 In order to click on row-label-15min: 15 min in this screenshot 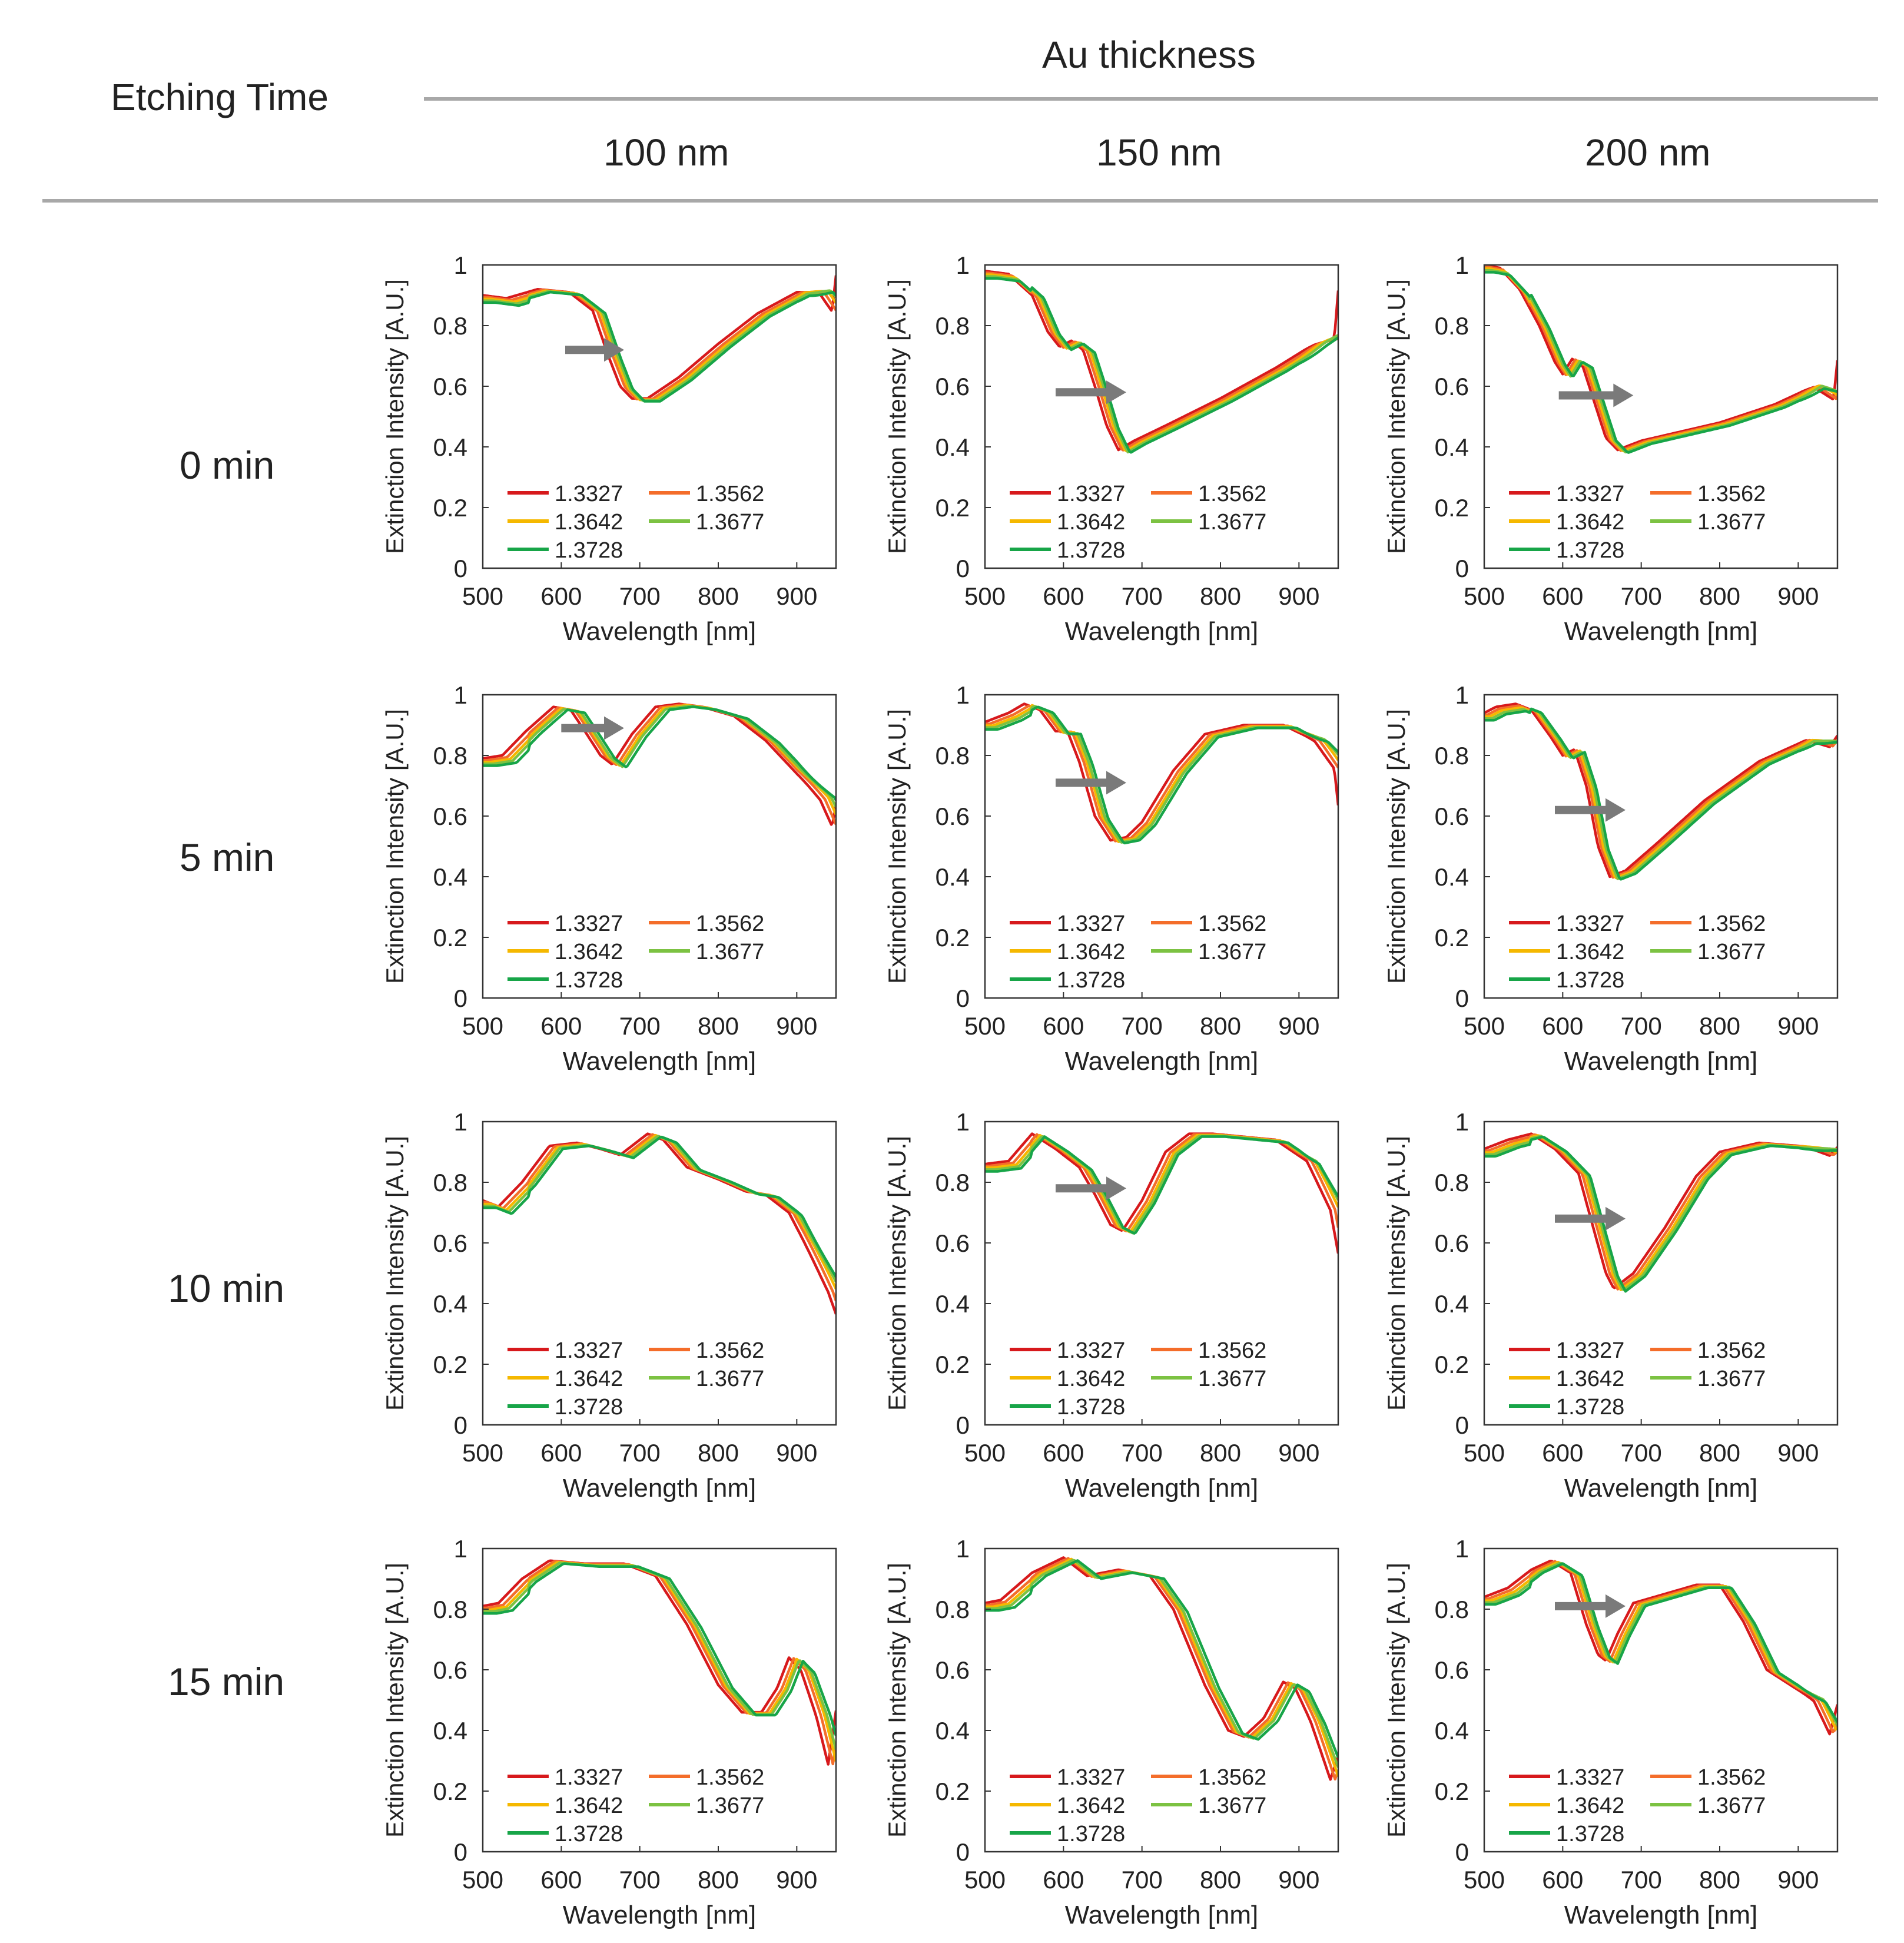, I will do `click(226, 1681)`.